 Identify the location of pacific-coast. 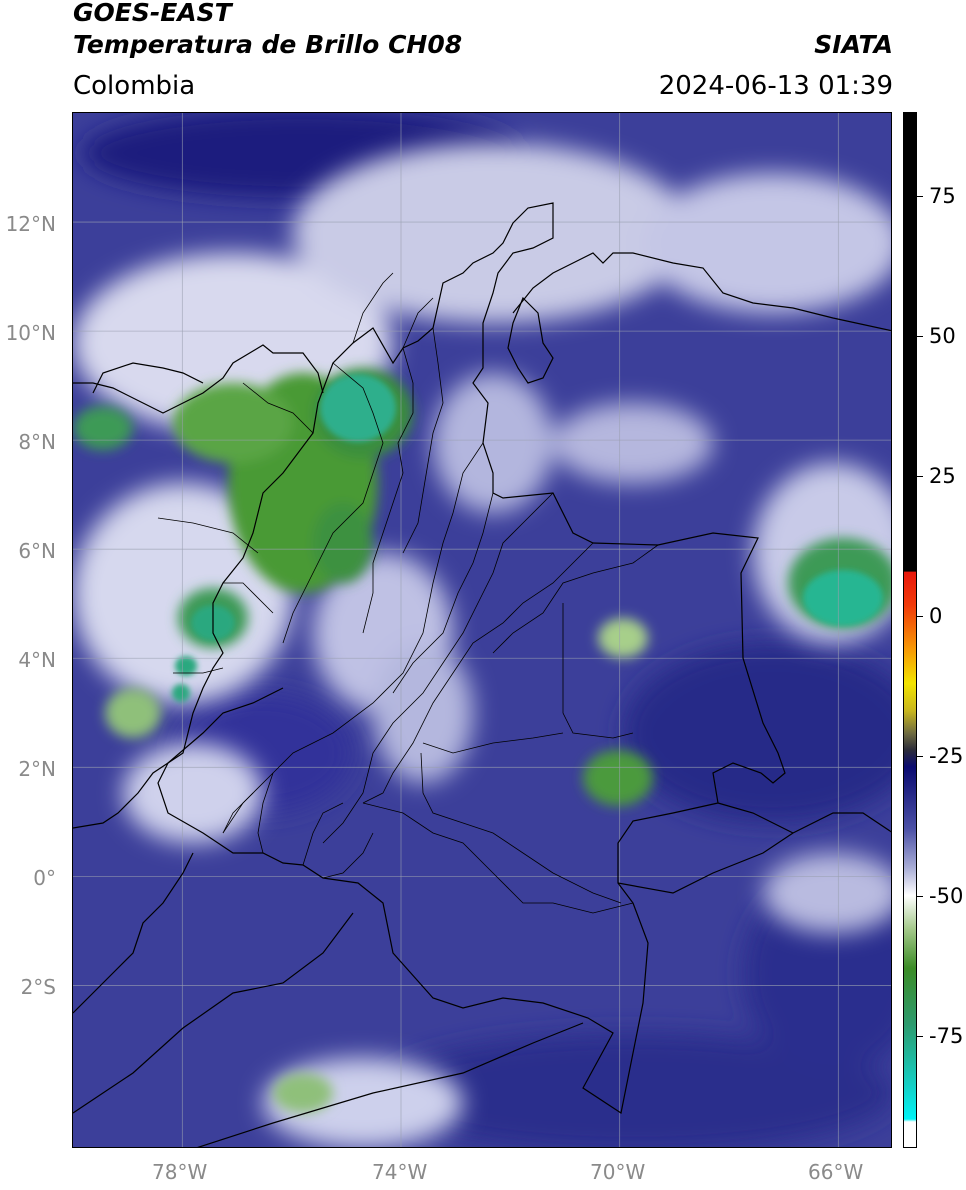
(178, 758).